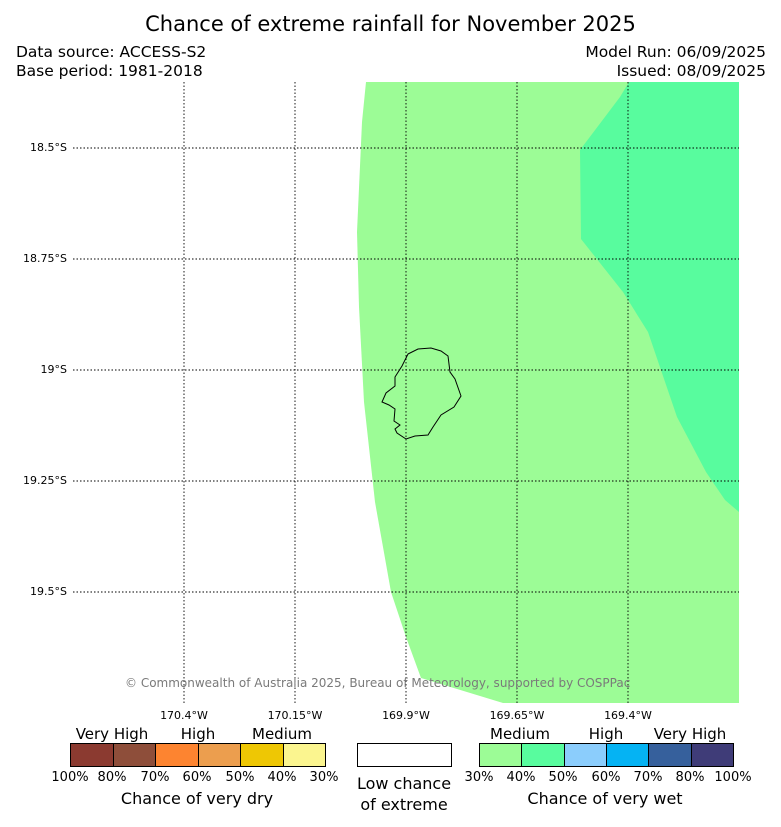 The height and width of the screenshot is (827, 781). What do you see at coordinates (648, 777) in the screenshot?
I see `wet-tick-label: 70%` at bounding box center [648, 777].